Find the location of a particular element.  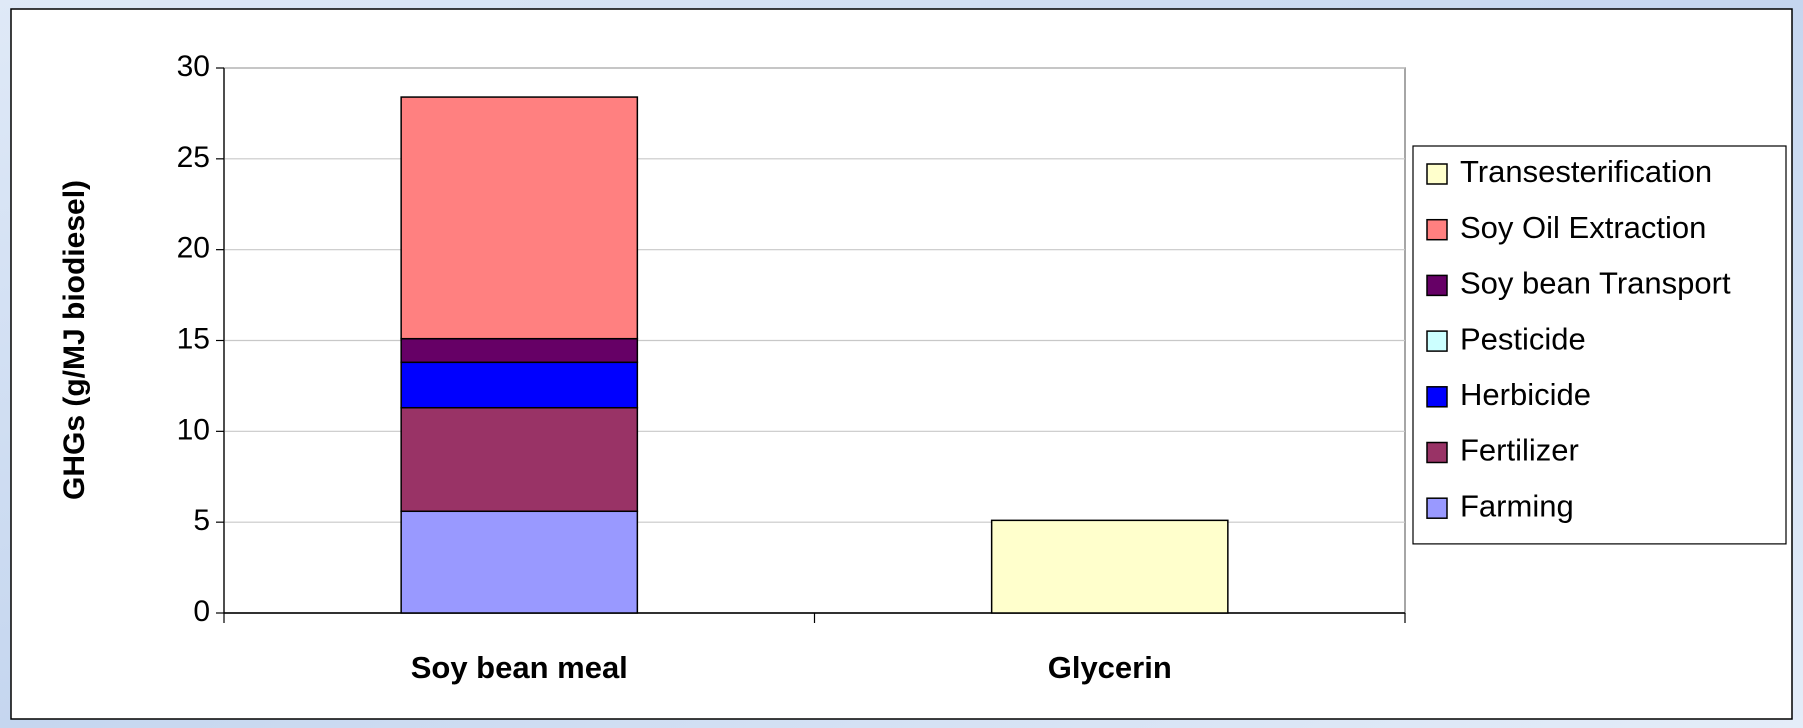

x-tick-label: Soy bean meal is located at coordinates (519, 667).